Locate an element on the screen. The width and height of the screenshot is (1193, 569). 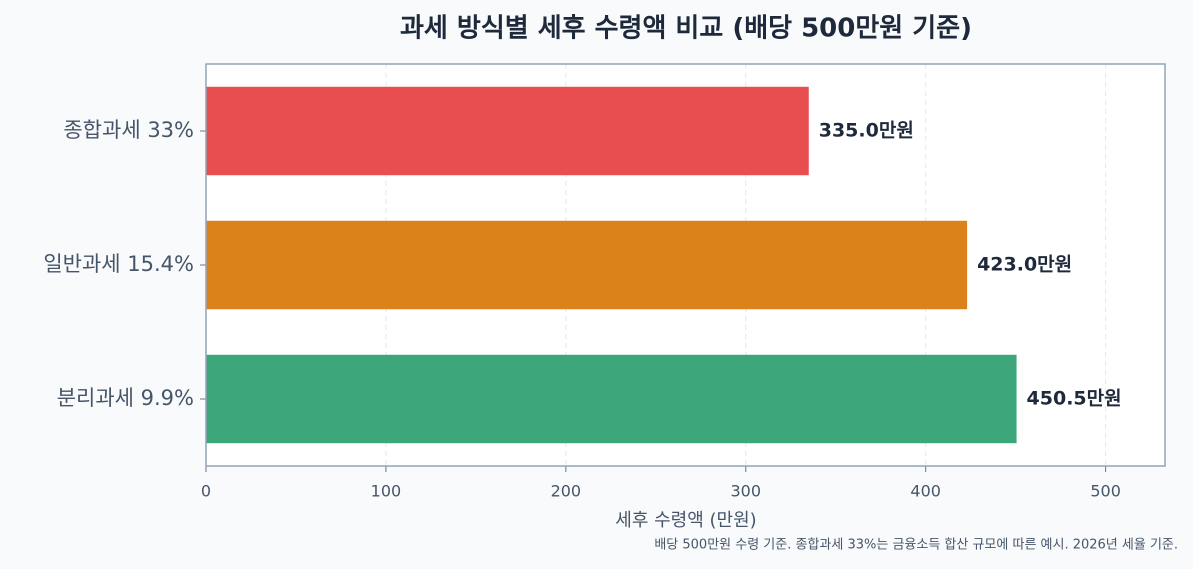
x-tick-label: 400 is located at coordinates (925, 491).